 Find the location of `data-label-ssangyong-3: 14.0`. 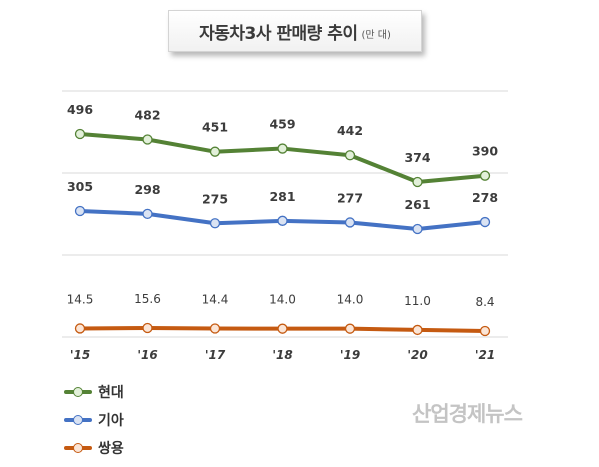

data-label-ssangyong-3: 14.0 is located at coordinates (282, 300).